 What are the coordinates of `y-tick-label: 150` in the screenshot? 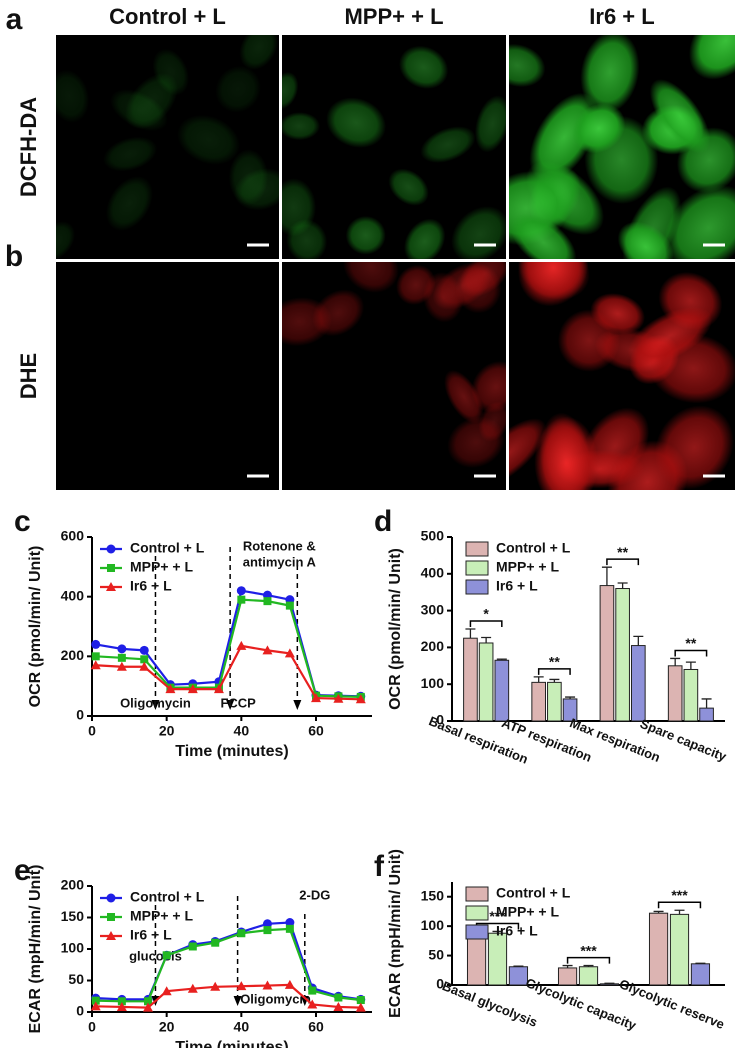 It's located at (73, 916).